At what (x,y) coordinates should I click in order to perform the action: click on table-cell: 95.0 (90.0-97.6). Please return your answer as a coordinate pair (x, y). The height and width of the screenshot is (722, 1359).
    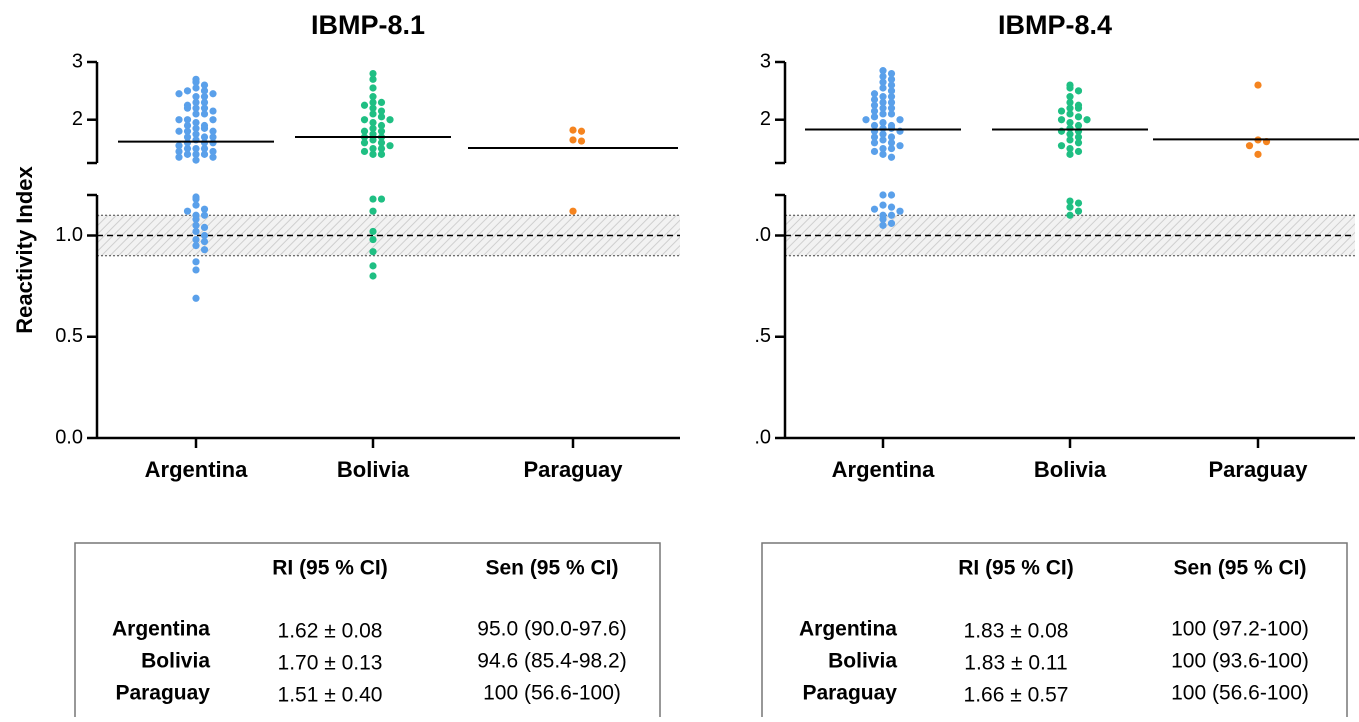
    Looking at the image, I should click on (551, 629).